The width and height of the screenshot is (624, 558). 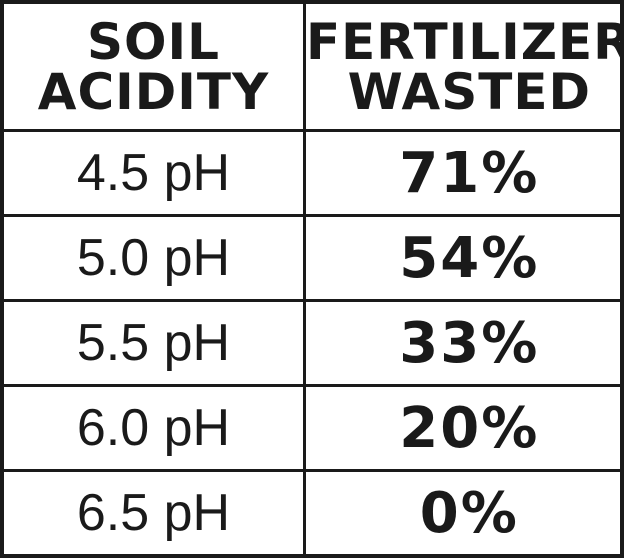 What do you see at coordinates (153, 91) in the screenshot?
I see `header-line: ACIDITY` at bounding box center [153, 91].